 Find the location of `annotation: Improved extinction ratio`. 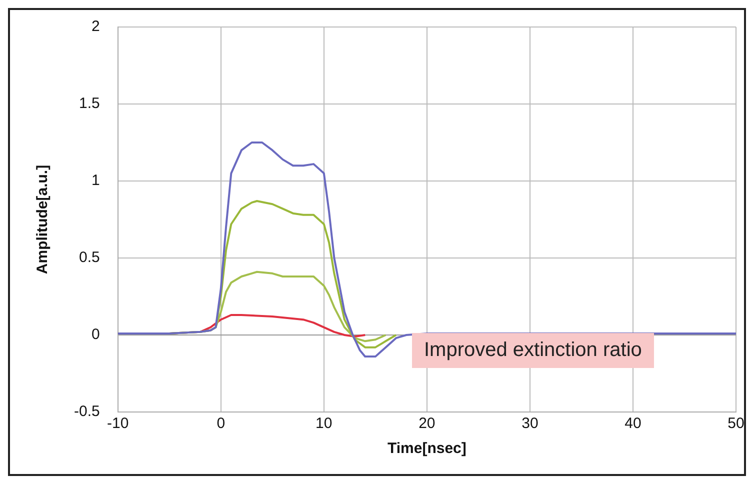

annotation: Improved extinction ratio is located at coordinates (533, 350).